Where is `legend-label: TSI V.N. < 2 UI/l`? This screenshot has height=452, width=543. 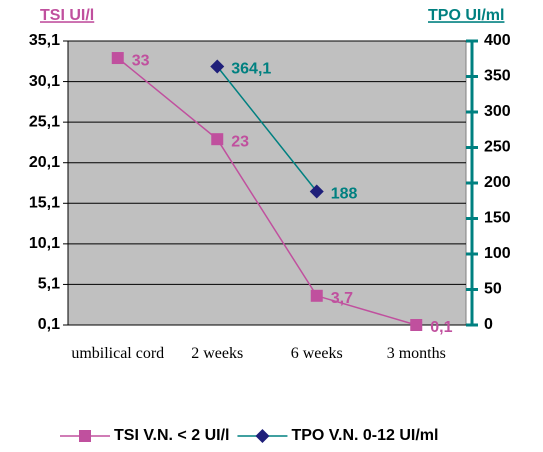 legend-label: TSI V.N. < 2 UI/l is located at coordinates (171, 435).